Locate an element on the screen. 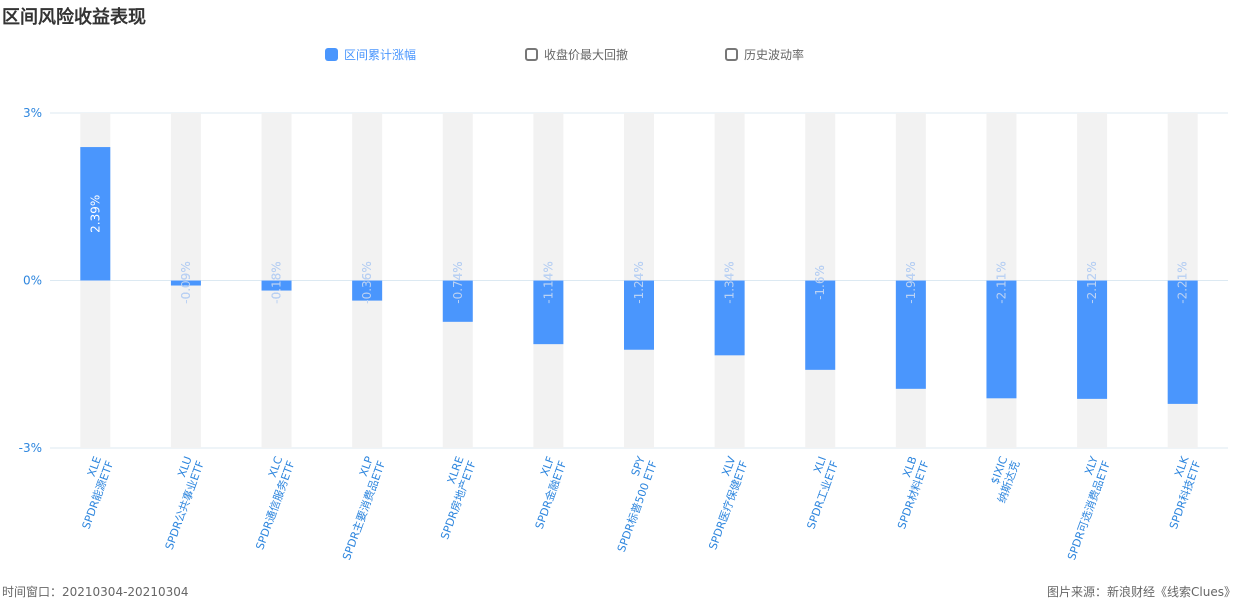  y-tick-label: 3% is located at coordinates (32, 113).